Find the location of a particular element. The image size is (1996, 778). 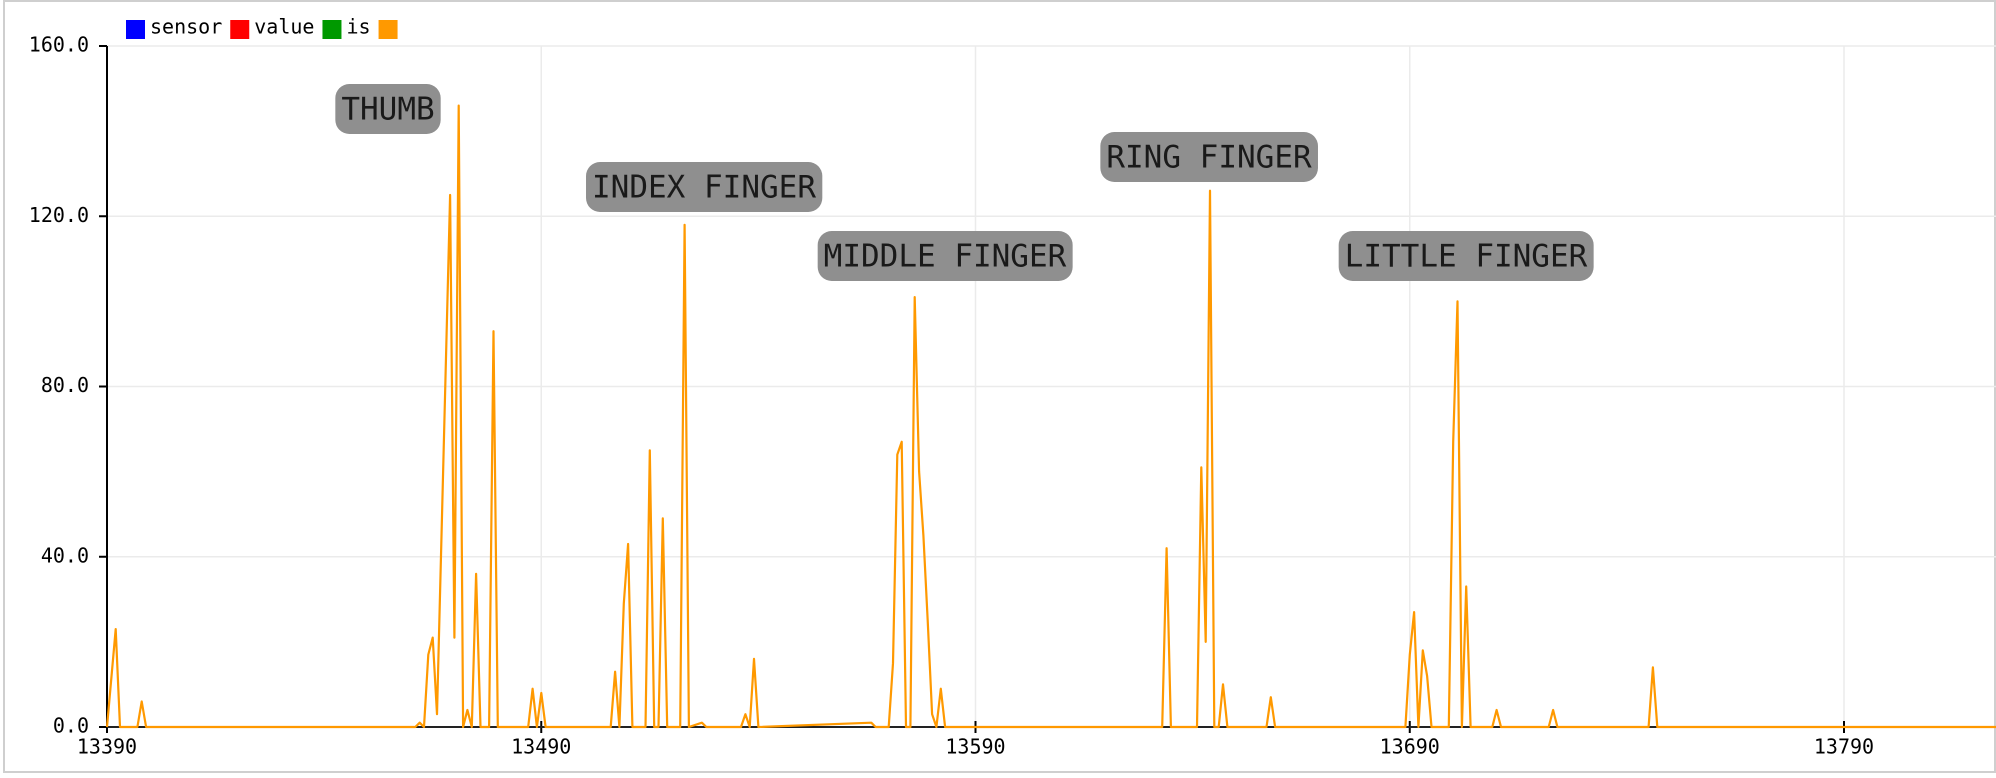

annotation-label: LITTLE FINGER is located at coordinates (1466, 257).